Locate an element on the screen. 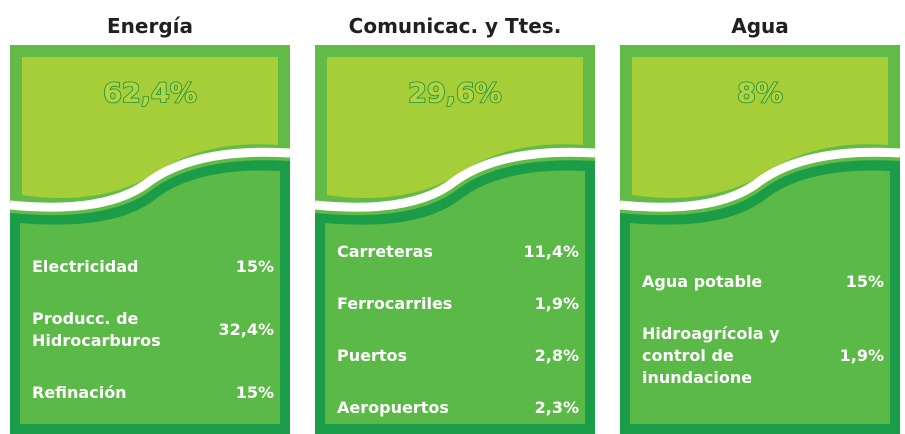  item-label: Ferrocarriles is located at coordinates (395, 303).